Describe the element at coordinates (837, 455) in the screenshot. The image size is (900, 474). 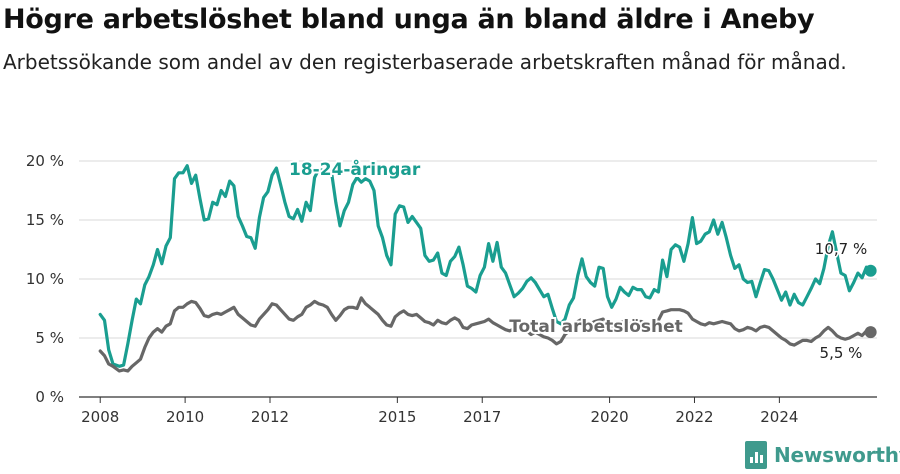
I see `brand-name: Newsworthy` at that location.